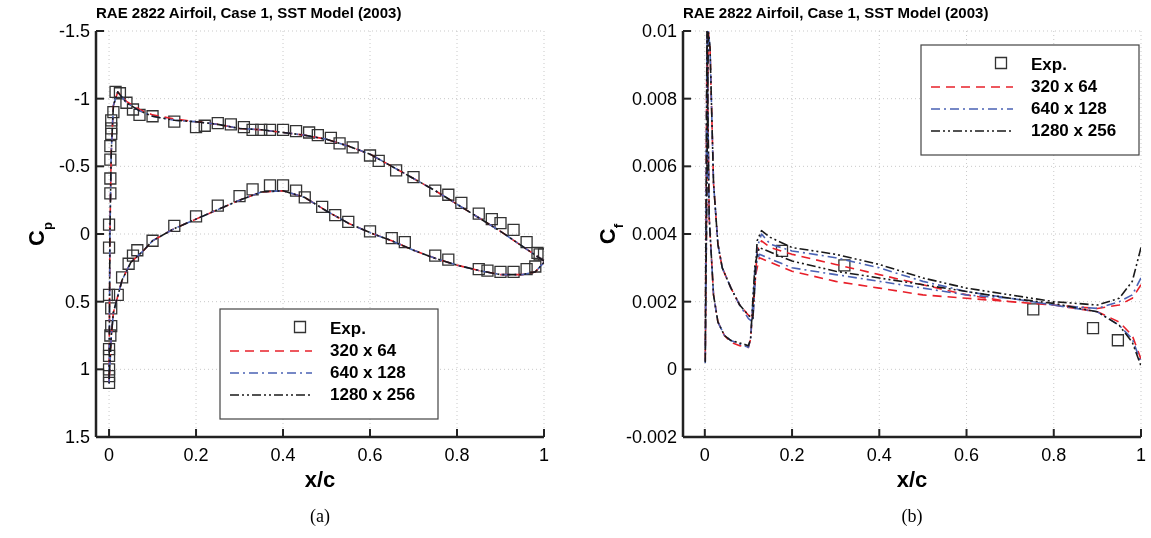 Image resolution: width=1151 pixels, height=538 pixels. I want to click on y-tick-label: 0.002, so click(654, 301).